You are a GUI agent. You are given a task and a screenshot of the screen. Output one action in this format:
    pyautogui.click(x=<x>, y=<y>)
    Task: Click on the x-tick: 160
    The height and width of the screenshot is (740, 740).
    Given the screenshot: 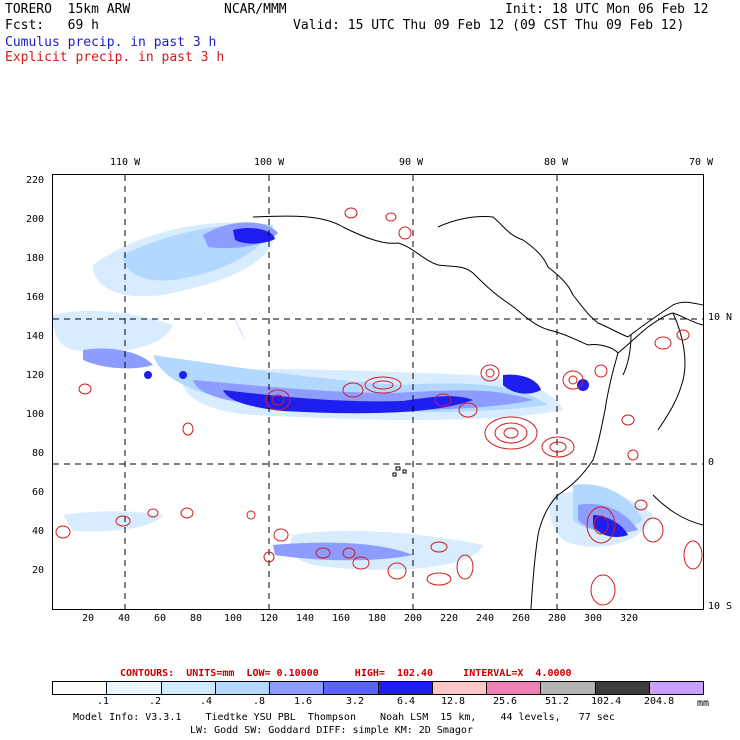 What is the action you would take?
    pyautogui.click(x=341, y=618)
    